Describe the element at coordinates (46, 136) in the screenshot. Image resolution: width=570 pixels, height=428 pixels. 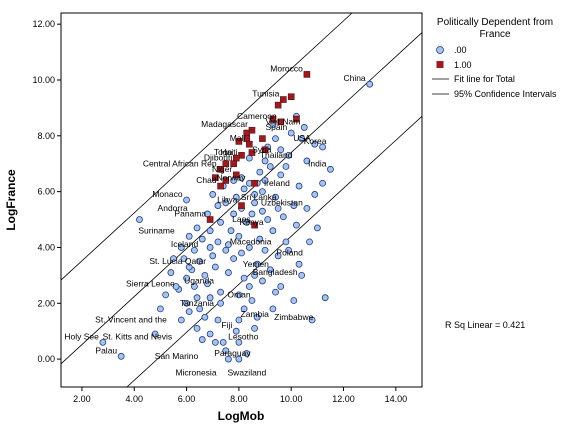
I see `y-tick-label: 8.00` at that location.